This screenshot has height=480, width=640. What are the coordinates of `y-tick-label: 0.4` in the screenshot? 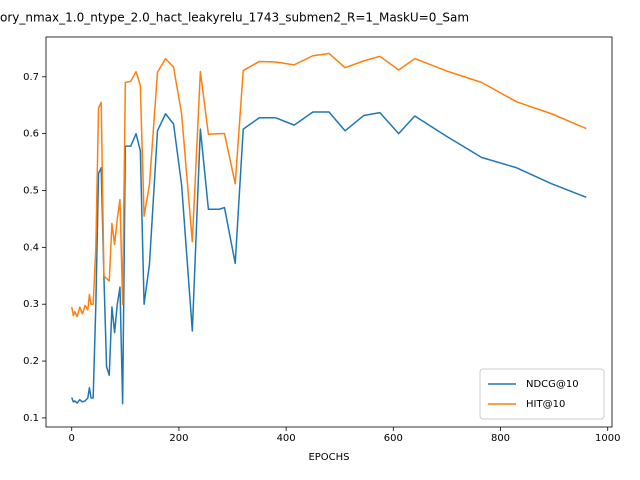 It's located at (31, 247).